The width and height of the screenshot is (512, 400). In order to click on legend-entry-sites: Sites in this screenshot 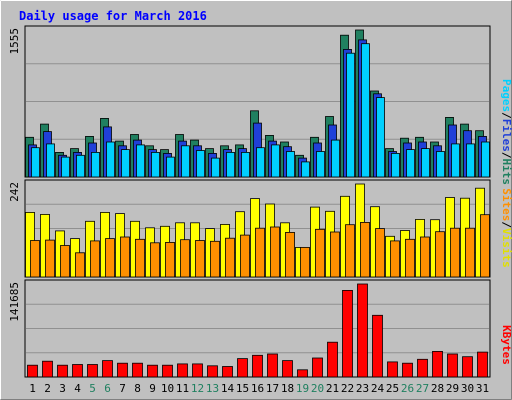, I will do `click(506, 204)`.